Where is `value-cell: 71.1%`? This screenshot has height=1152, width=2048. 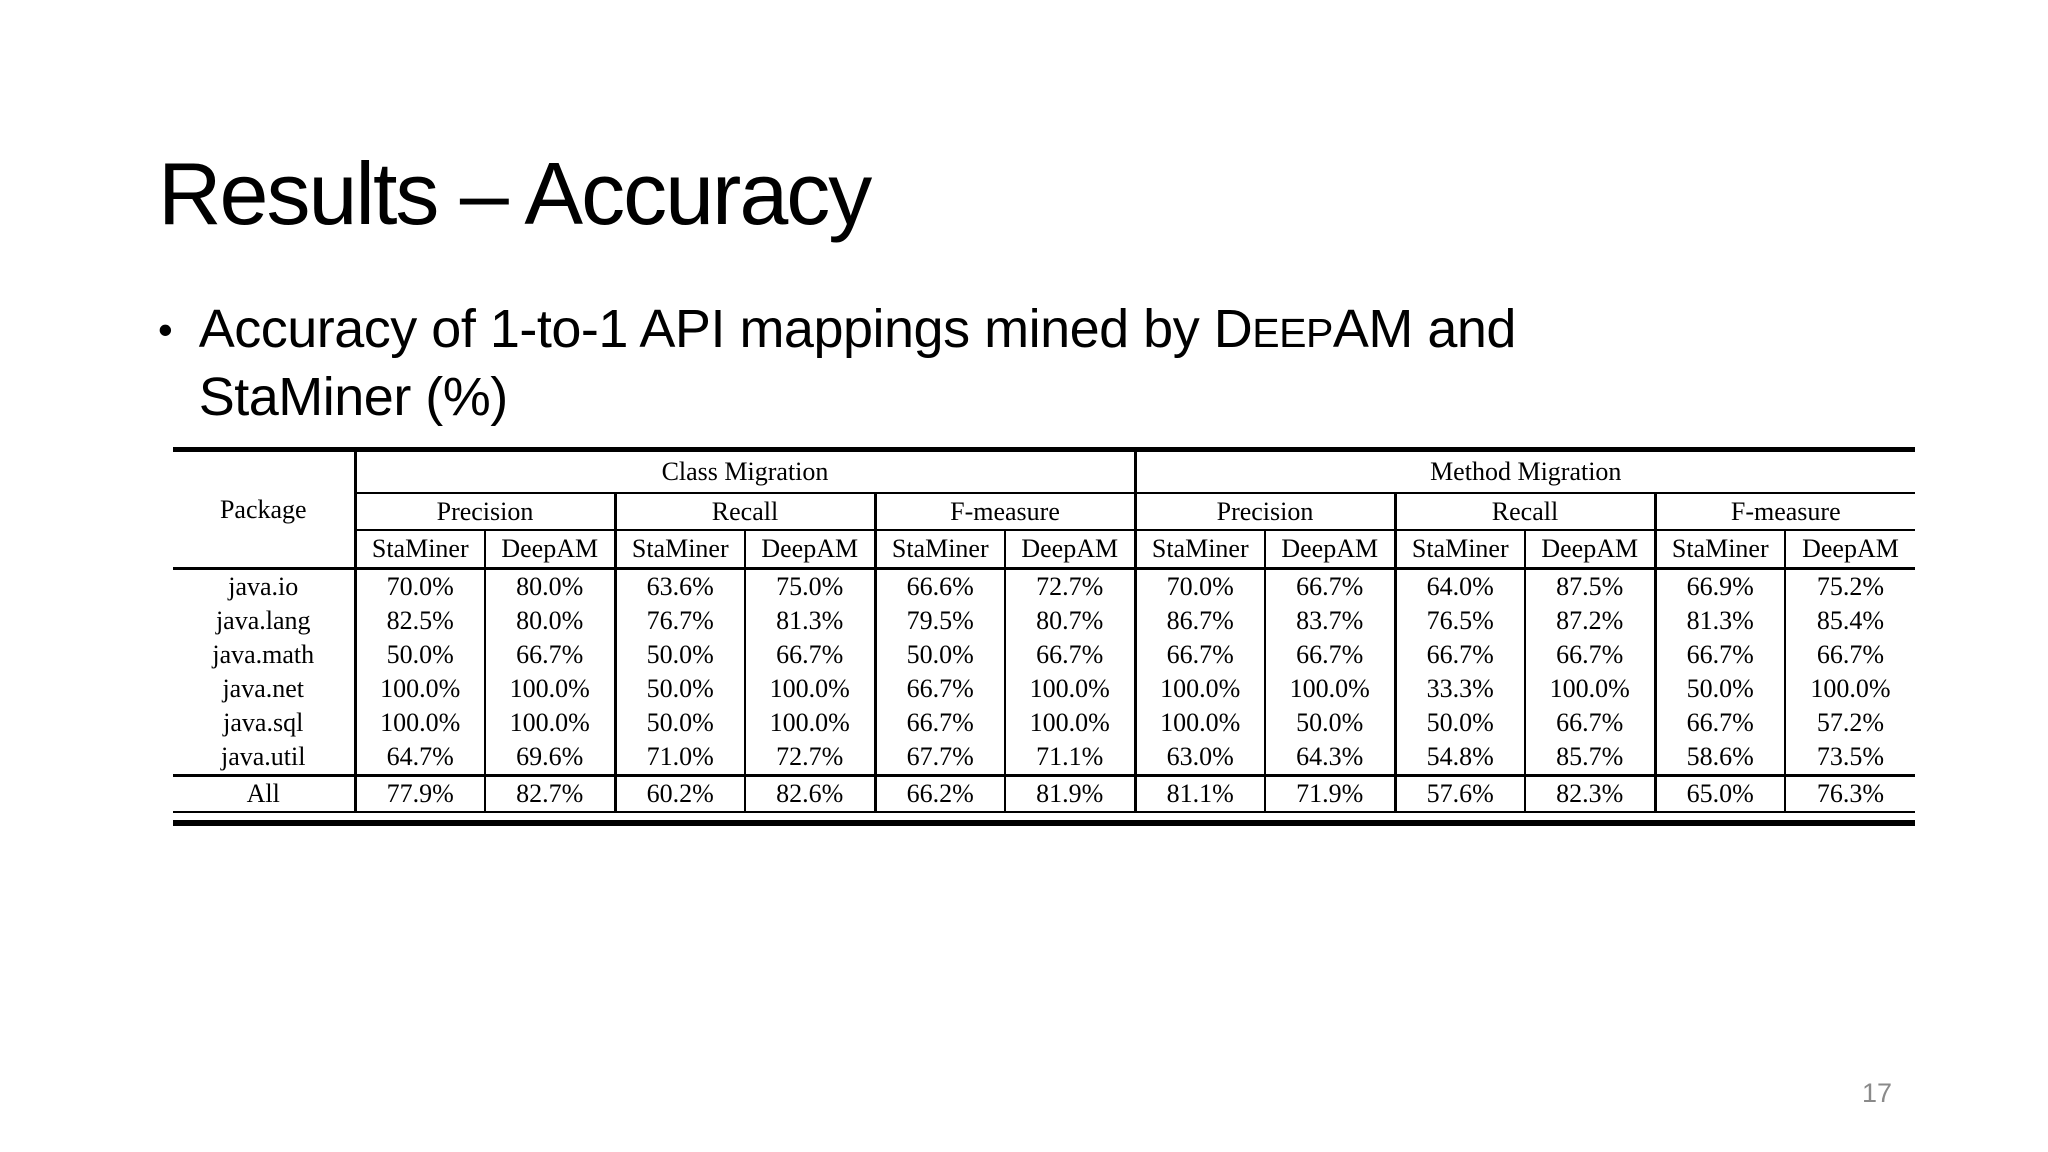
value-cell: 71.1% is located at coordinates (1071, 758).